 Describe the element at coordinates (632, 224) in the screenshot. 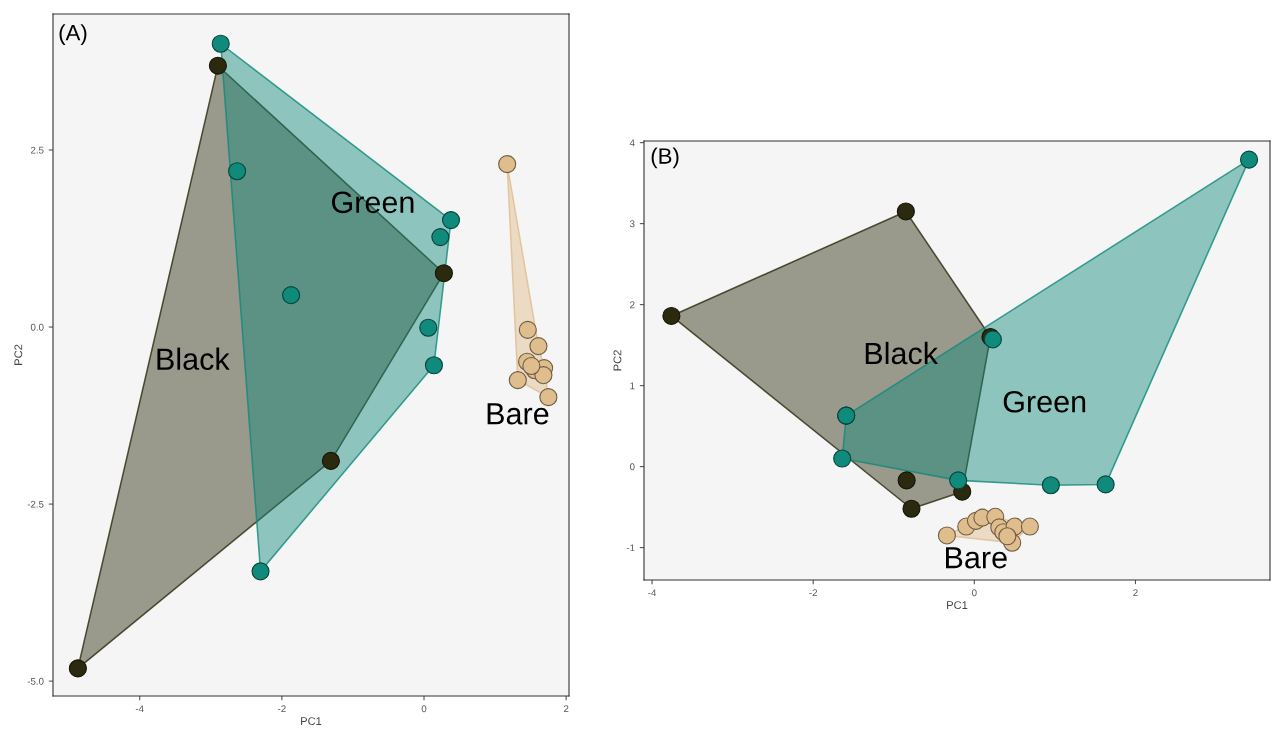

I see `y-tick-label: 3` at that location.